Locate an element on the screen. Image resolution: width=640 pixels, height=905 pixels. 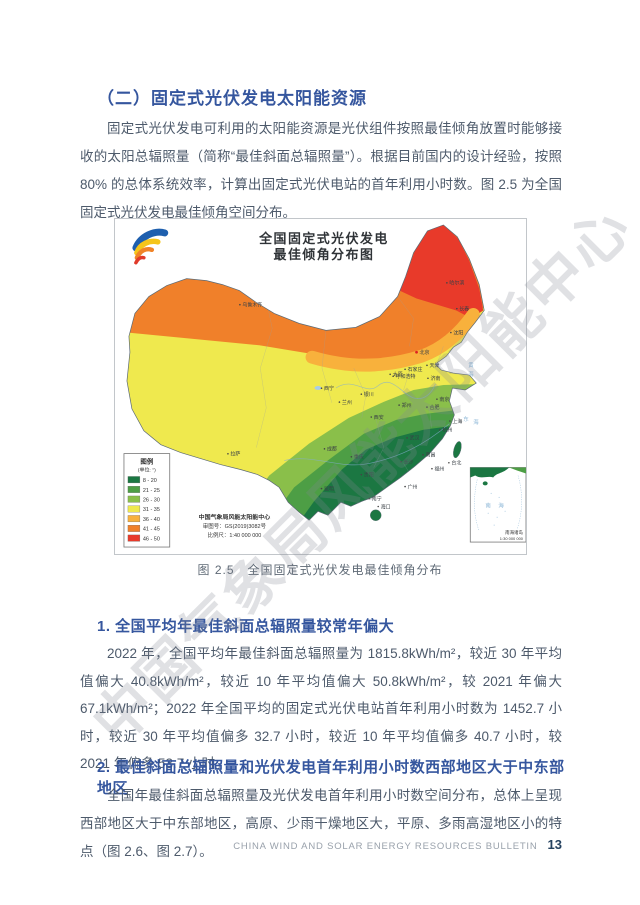
city-label: 长沙 is located at coordinates (409, 462).